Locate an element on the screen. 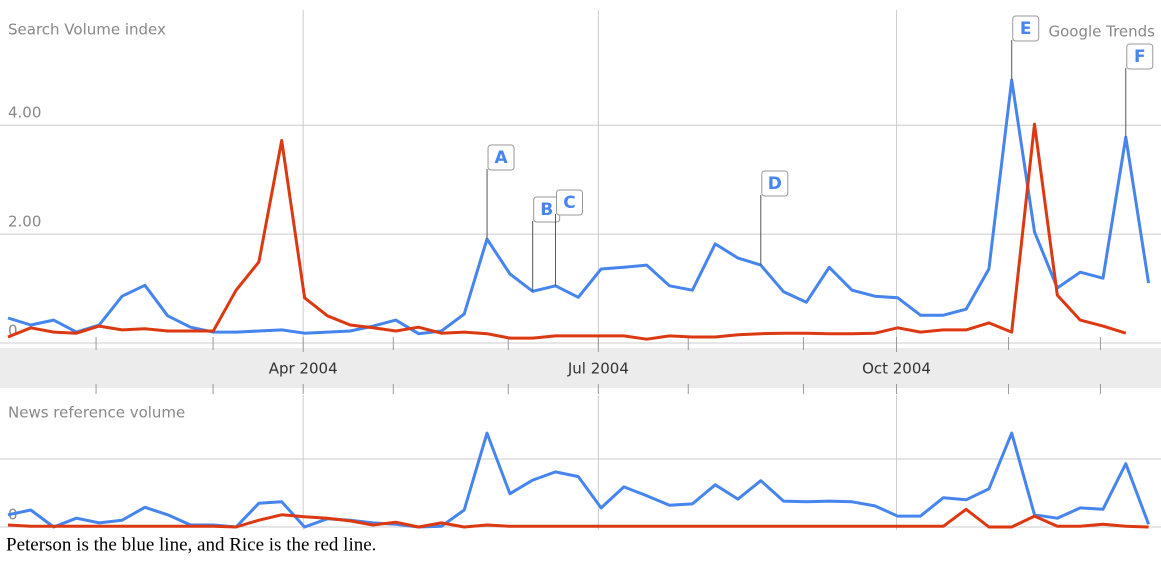 The height and width of the screenshot is (561, 1161). annotation-label: C is located at coordinates (569, 203).